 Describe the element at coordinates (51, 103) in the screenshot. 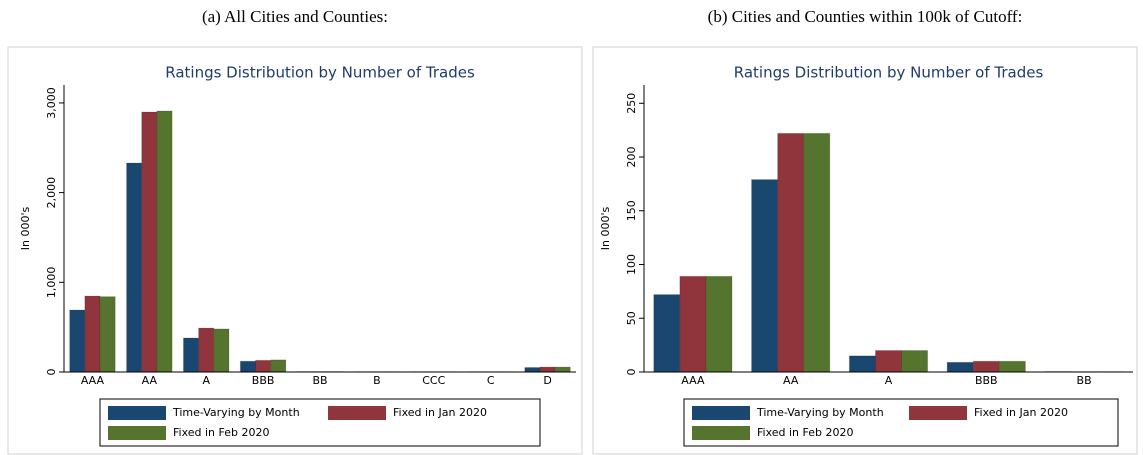

I see `y-tick-label: 3,000` at that location.